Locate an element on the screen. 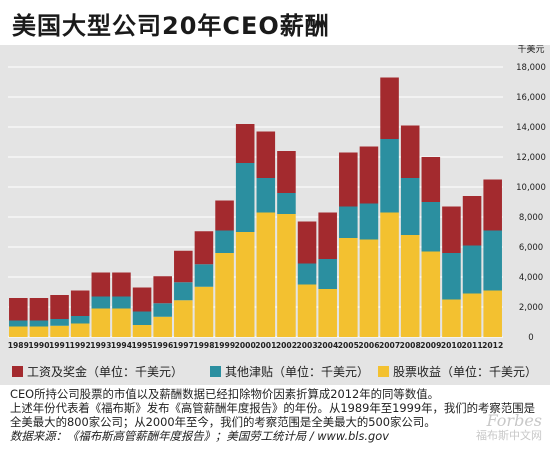 This screenshot has height=458, width=550. x-tick-label: 2009 is located at coordinates (430, 345).